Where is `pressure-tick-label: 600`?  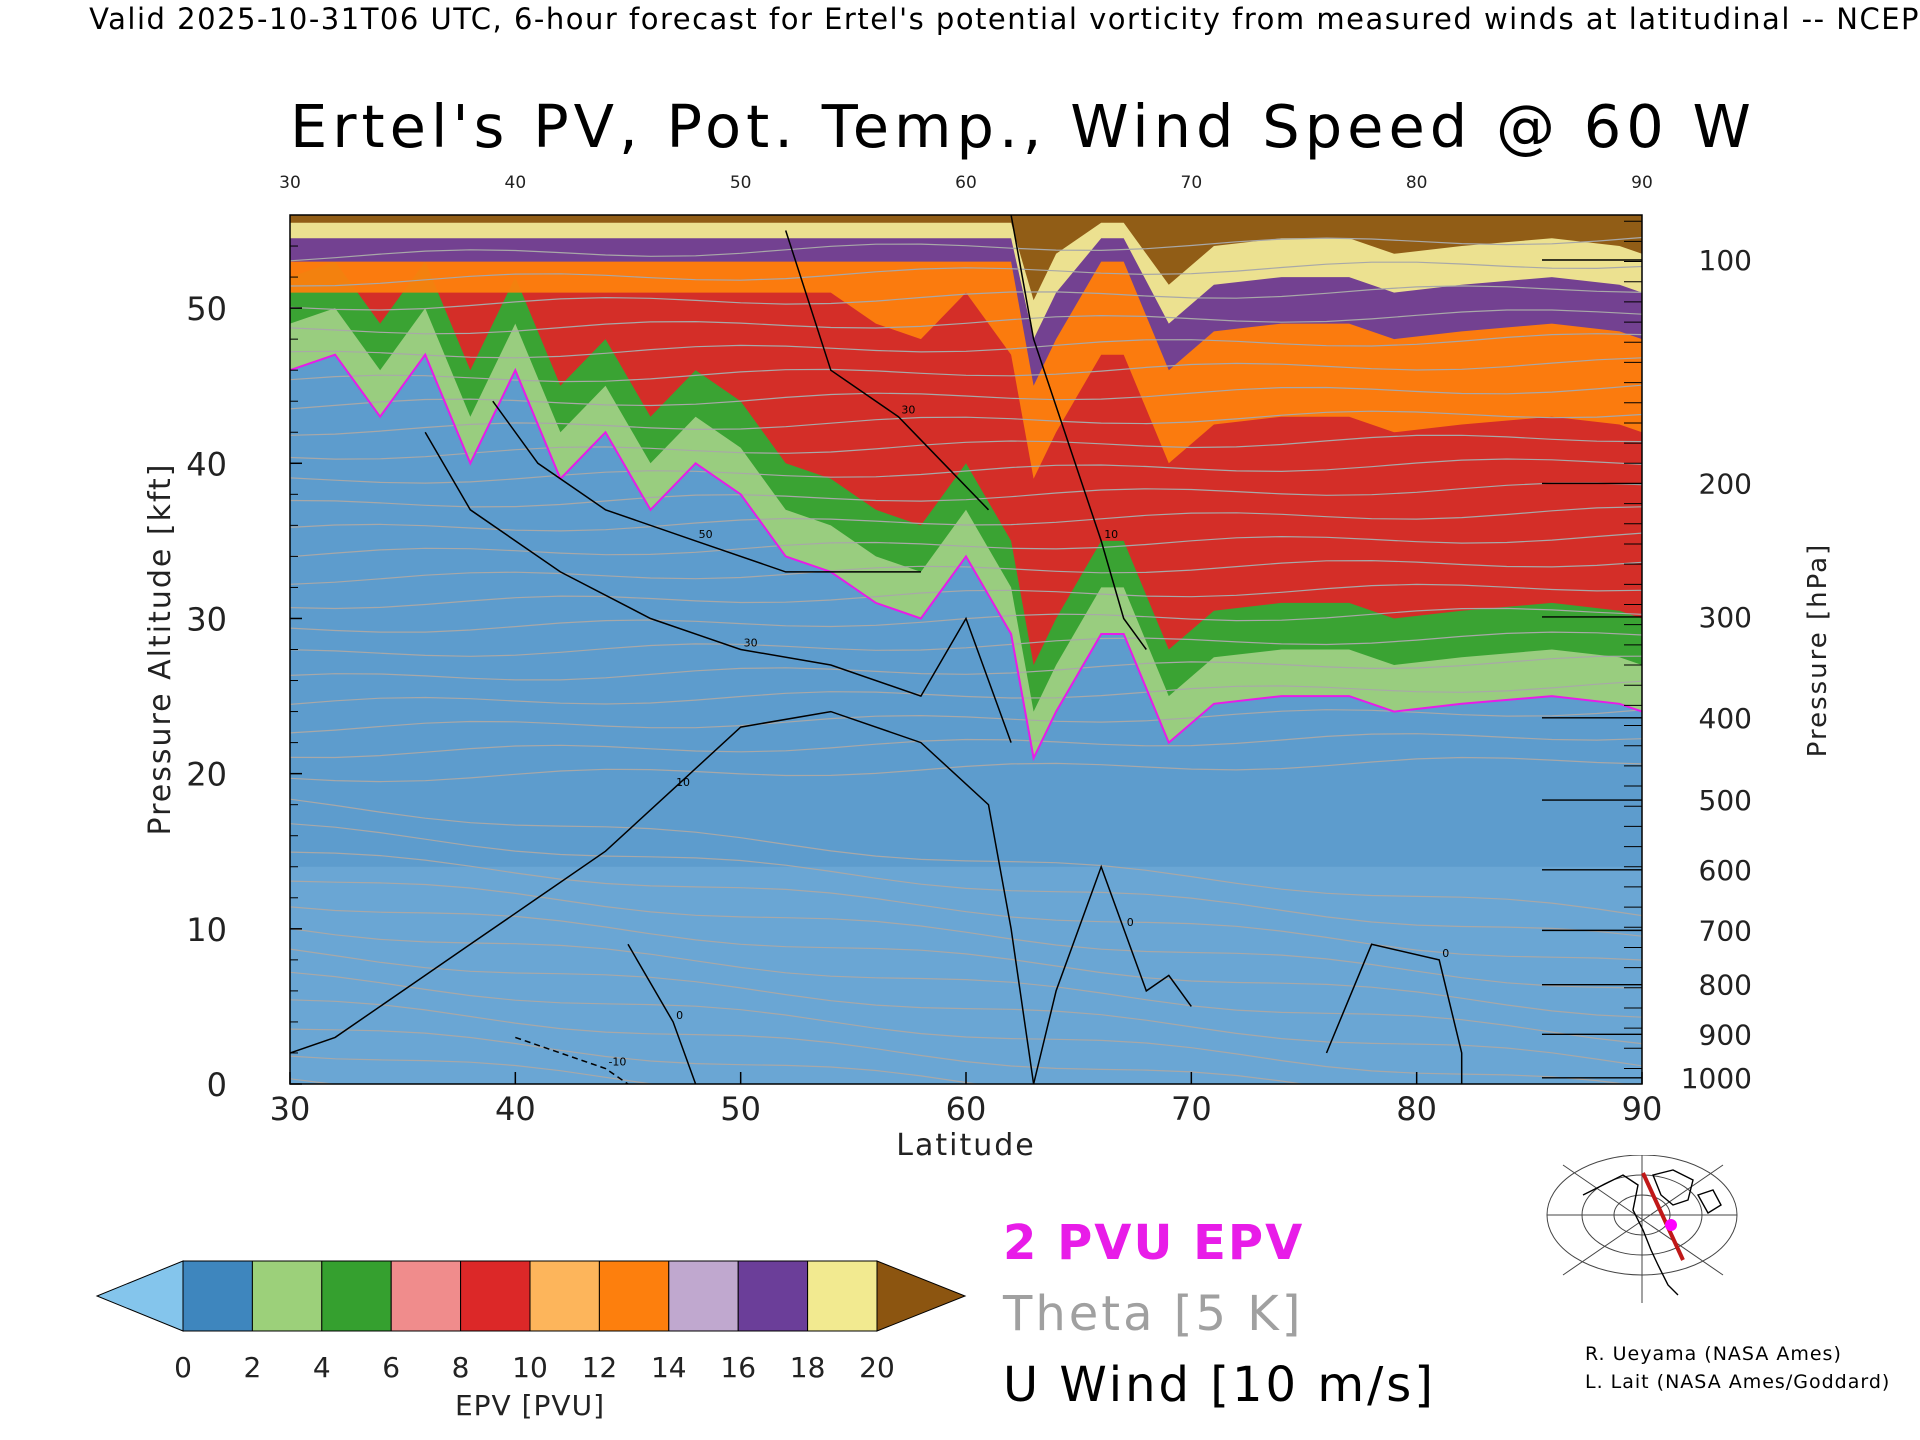
pressure-tick-label: 600 is located at coordinates (1725, 870).